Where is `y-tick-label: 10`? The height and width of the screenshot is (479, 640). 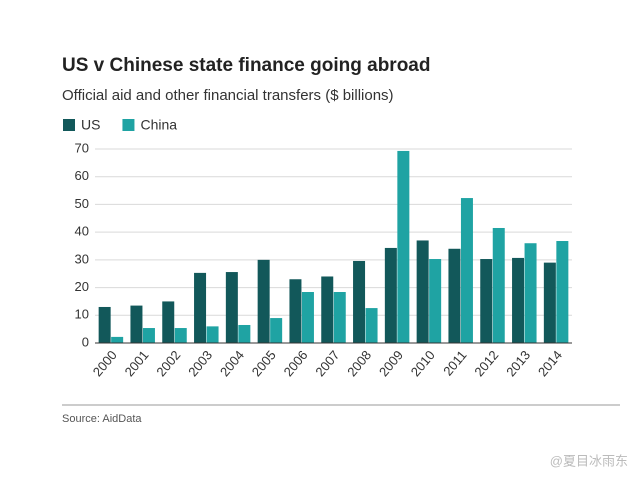
y-tick-label: 10 is located at coordinates (82, 314).